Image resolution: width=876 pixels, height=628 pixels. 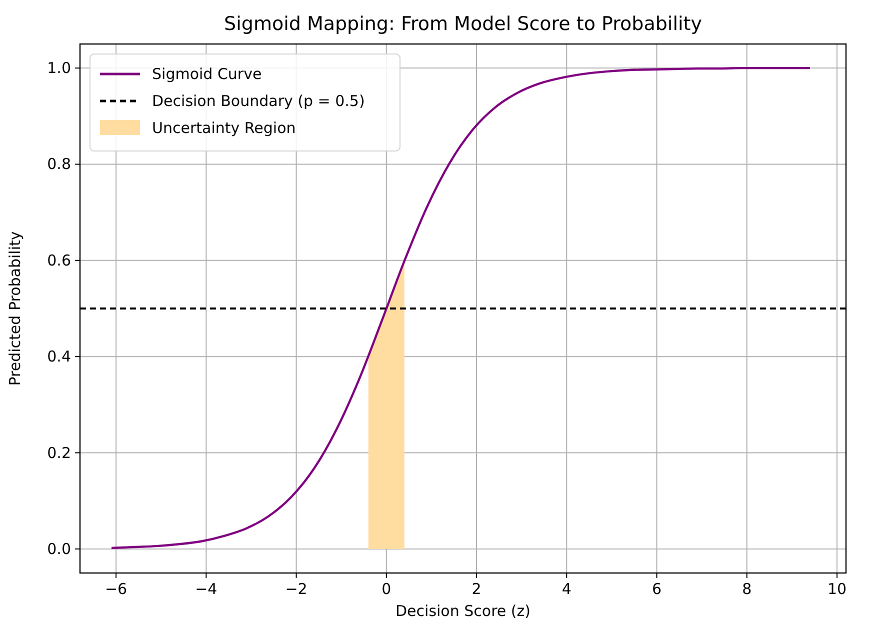 I want to click on x-tick-label: −4, so click(x=206, y=589).